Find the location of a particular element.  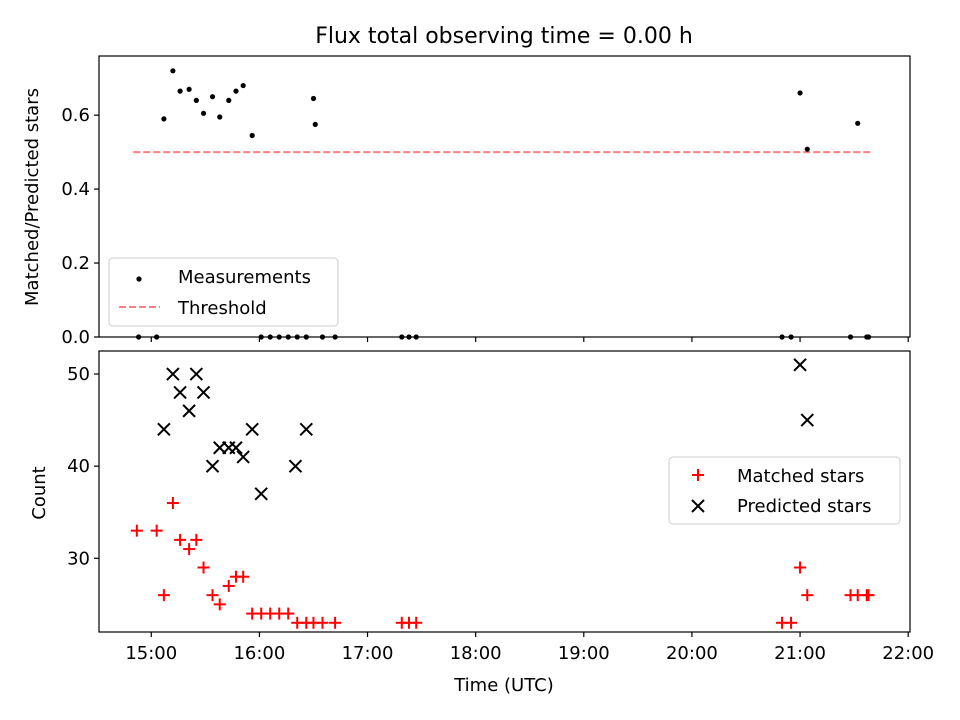

legend-predicted-label: Predicted stars is located at coordinates (804, 506).